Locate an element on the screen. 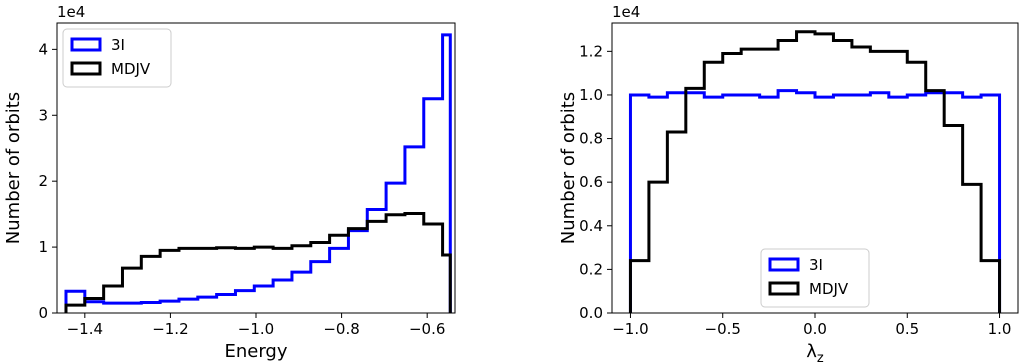  y-tick-label: 0.4 is located at coordinates (591, 226).